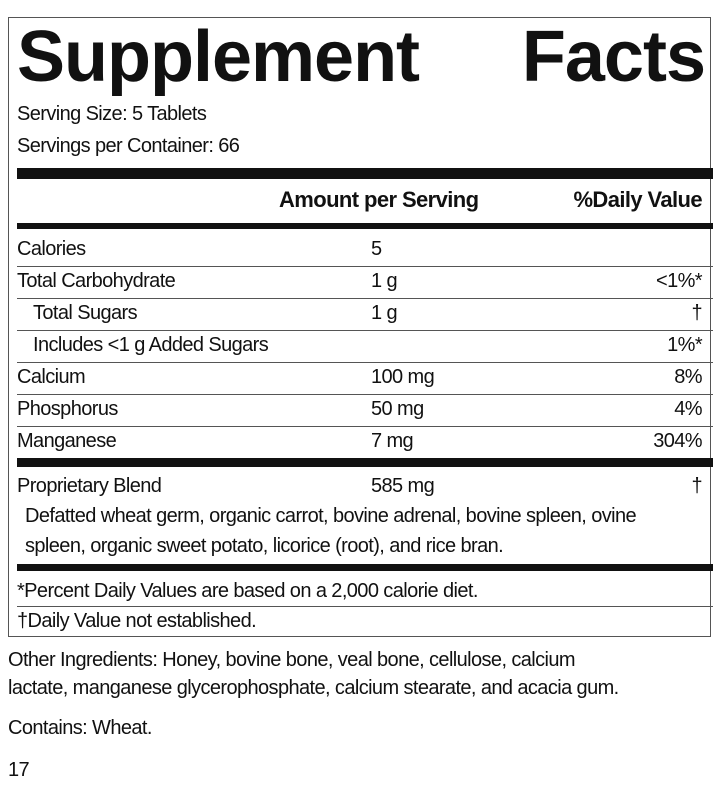  Describe the element at coordinates (696, 486) in the screenshot. I see `blend-dv: †` at that location.